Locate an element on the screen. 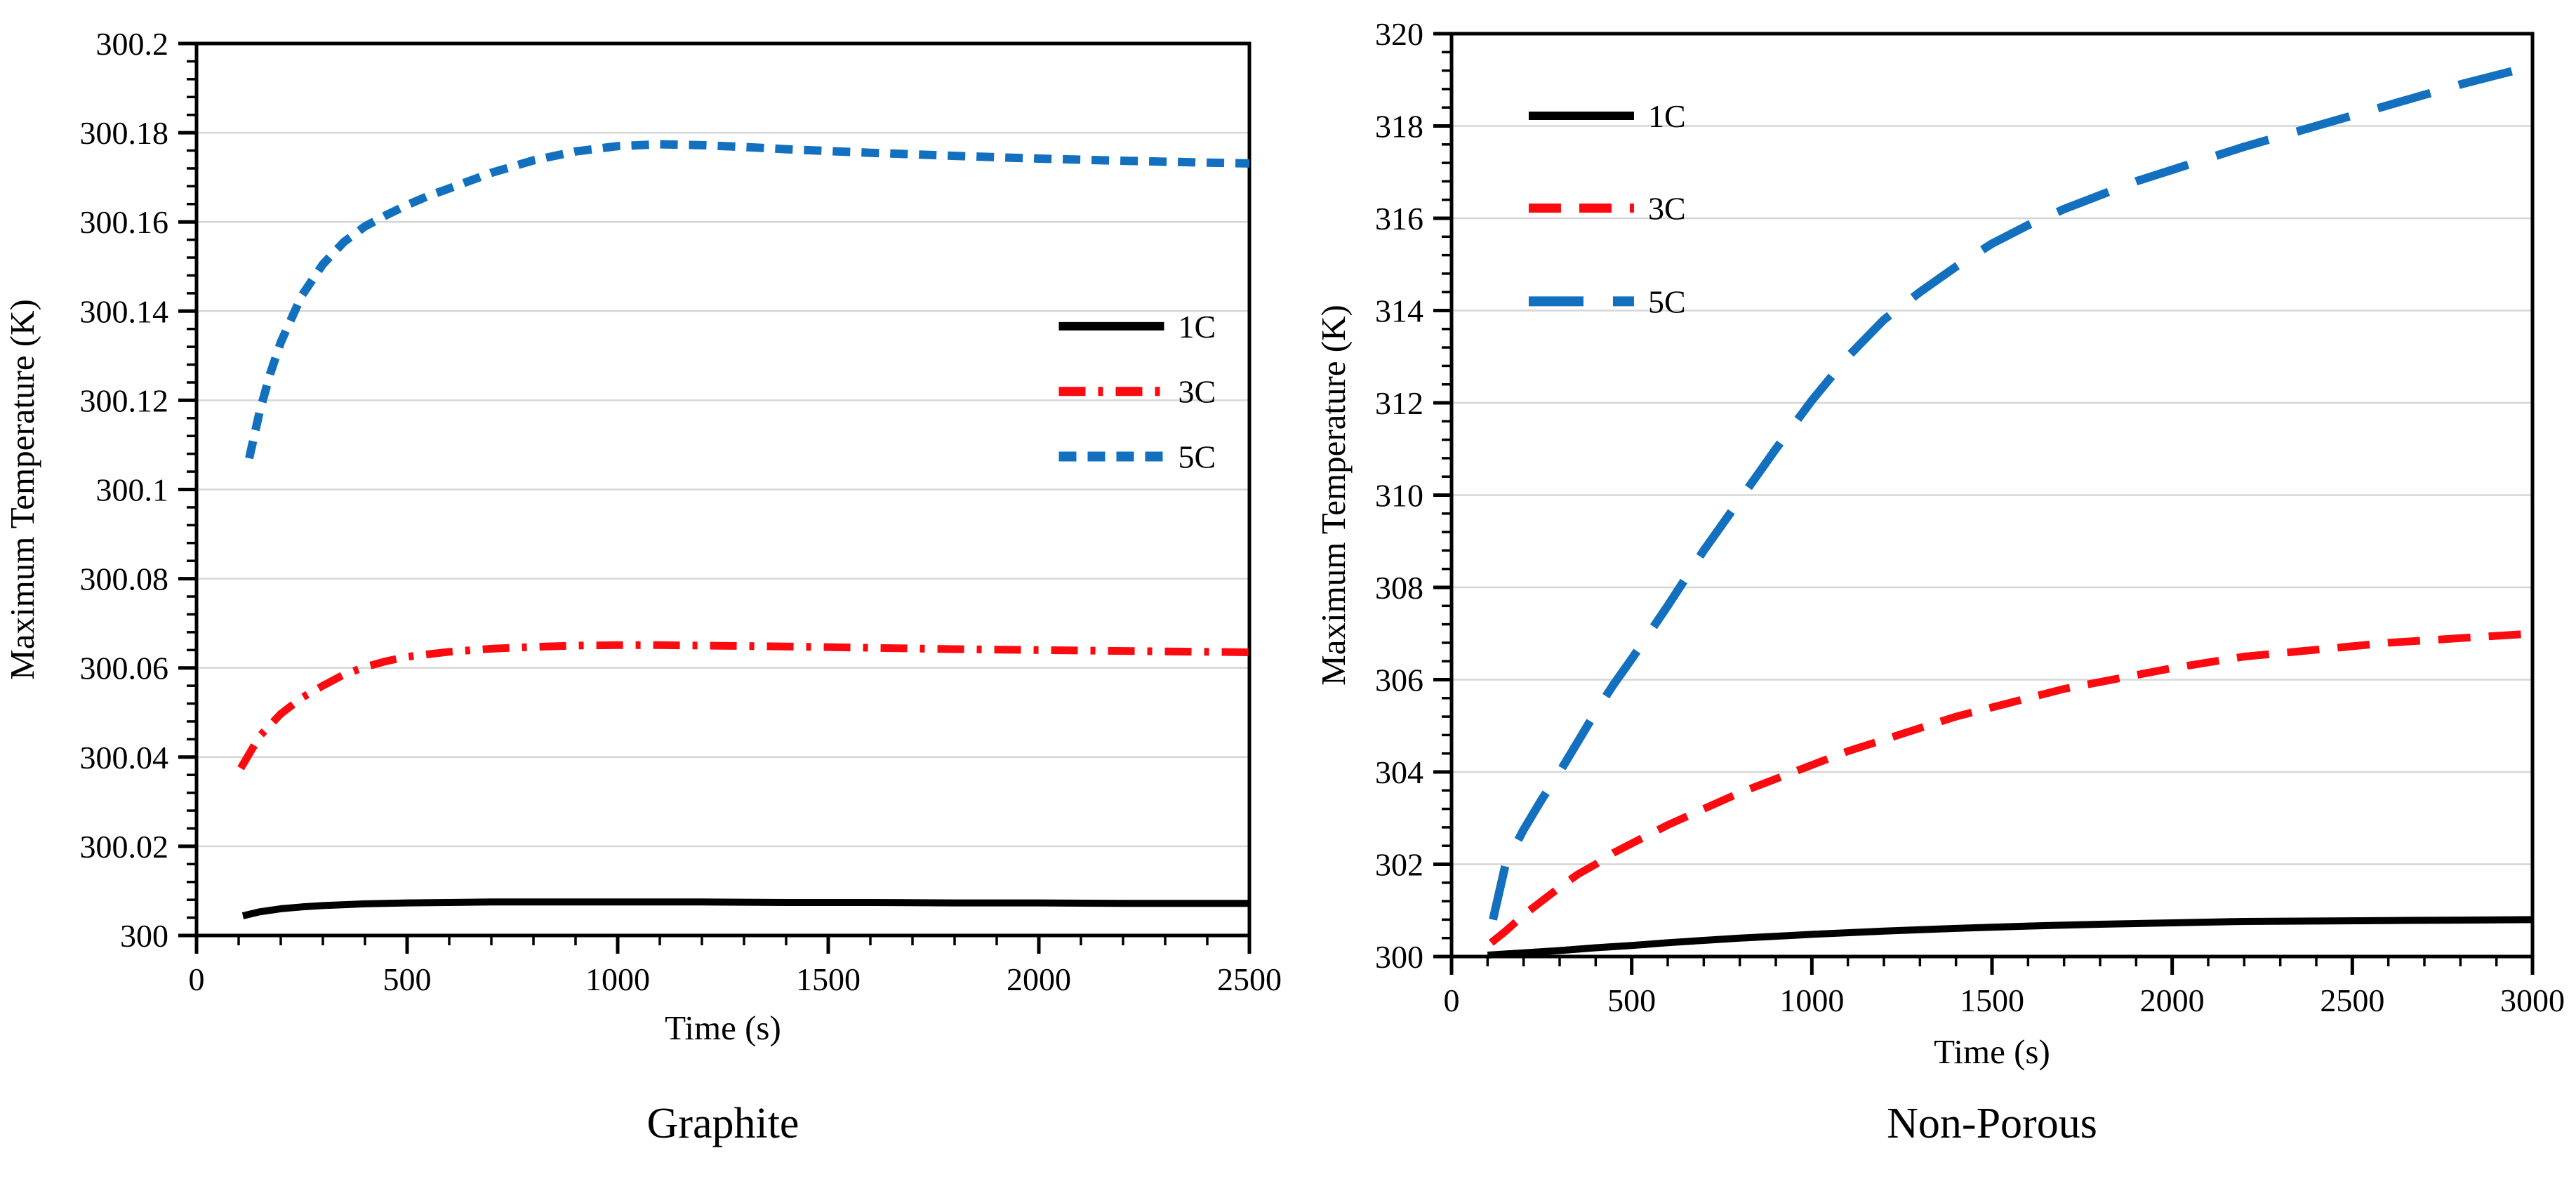  caption-graphite: Graphite is located at coordinates (722, 1123).